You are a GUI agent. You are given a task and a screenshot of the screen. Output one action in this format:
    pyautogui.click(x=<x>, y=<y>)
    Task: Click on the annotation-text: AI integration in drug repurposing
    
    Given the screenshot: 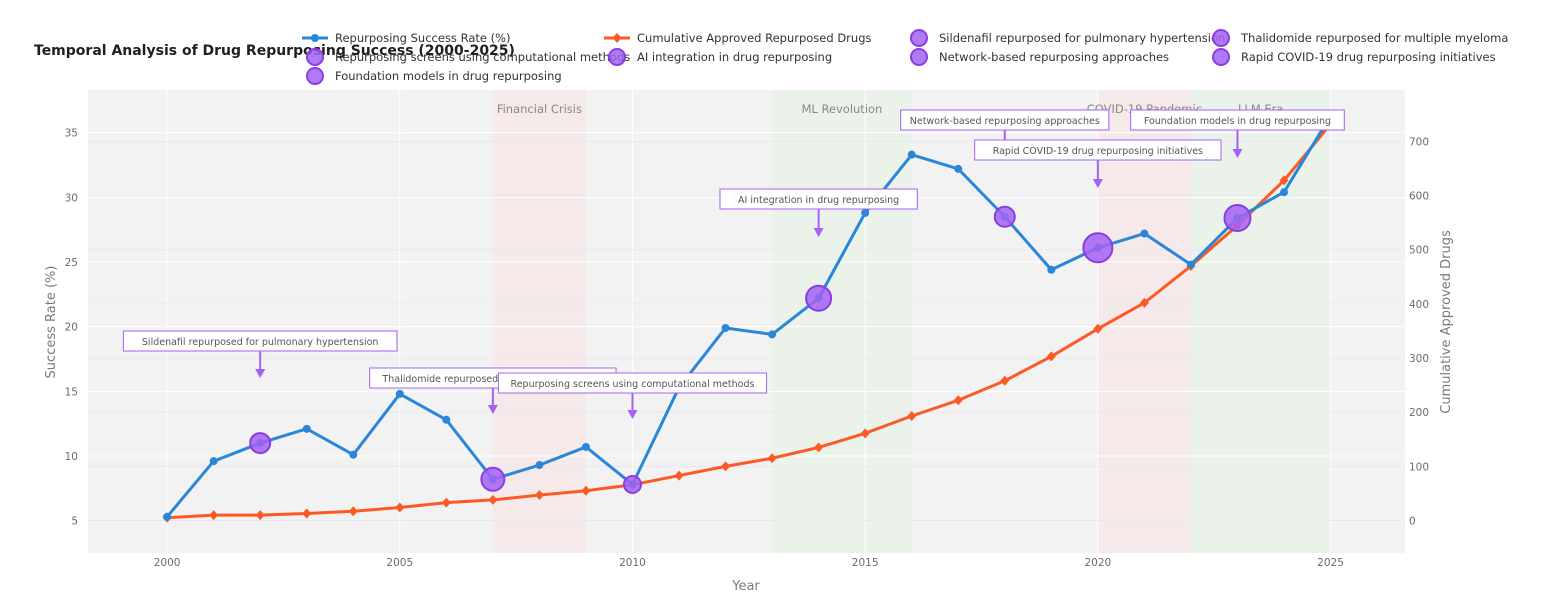 What is the action you would take?
    pyautogui.click(x=818, y=200)
    